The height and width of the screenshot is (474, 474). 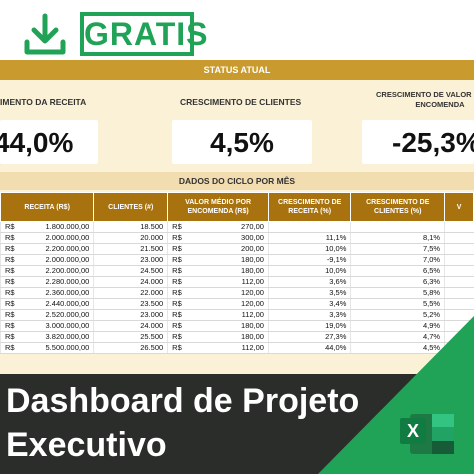 I want to click on cell-cresc-clientes: 6,5%, so click(x=397, y=271).